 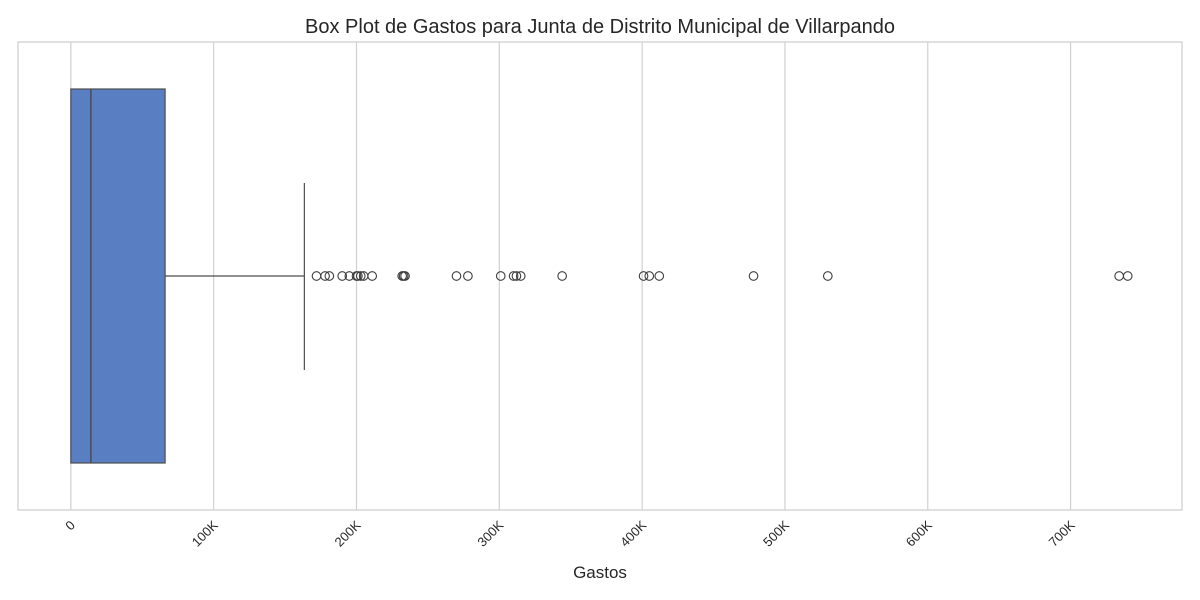 I want to click on x-axis-ticks: 0 100K 200K 300K 400K 500K 600K 700K, so click(x=570, y=533).